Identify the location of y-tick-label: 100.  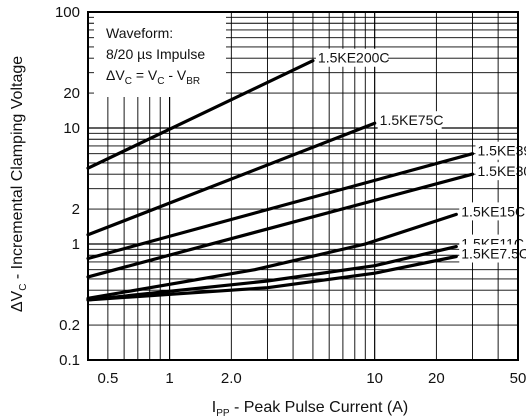
(67, 12).